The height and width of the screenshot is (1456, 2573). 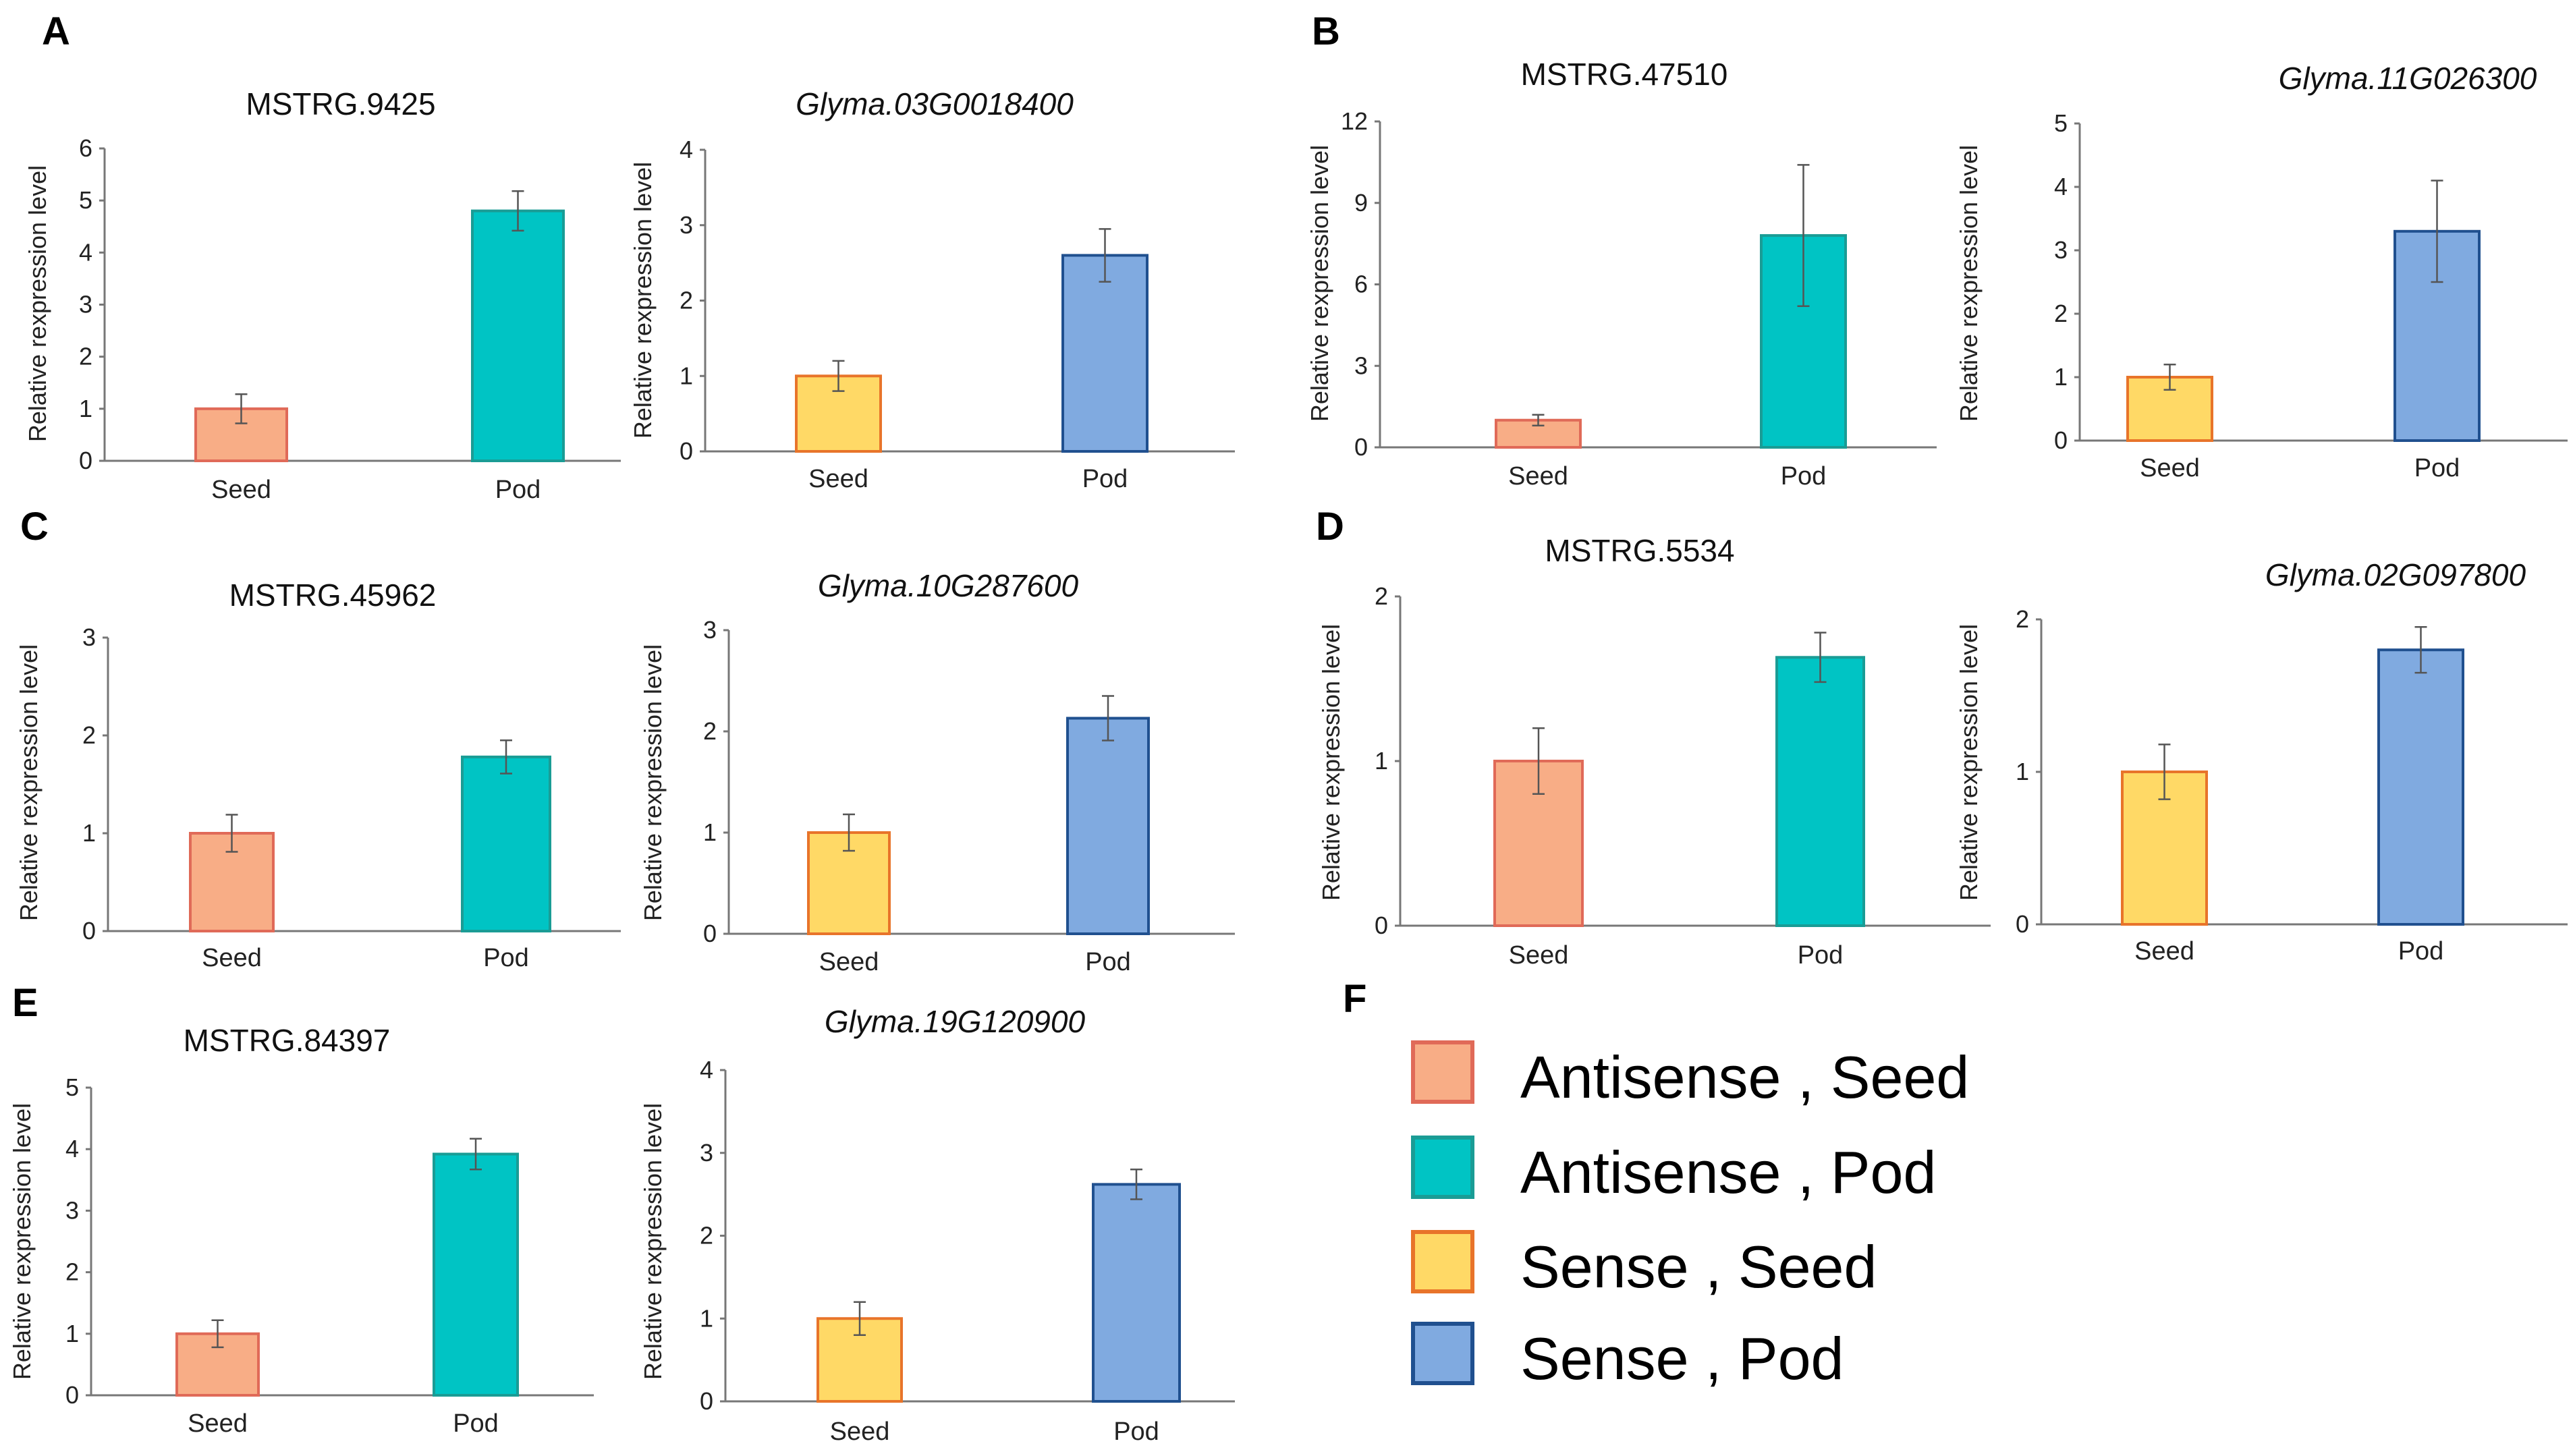 What do you see at coordinates (287, 1040) in the screenshot?
I see `chart-title: MSTRG.84397` at bounding box center [287, 1040].